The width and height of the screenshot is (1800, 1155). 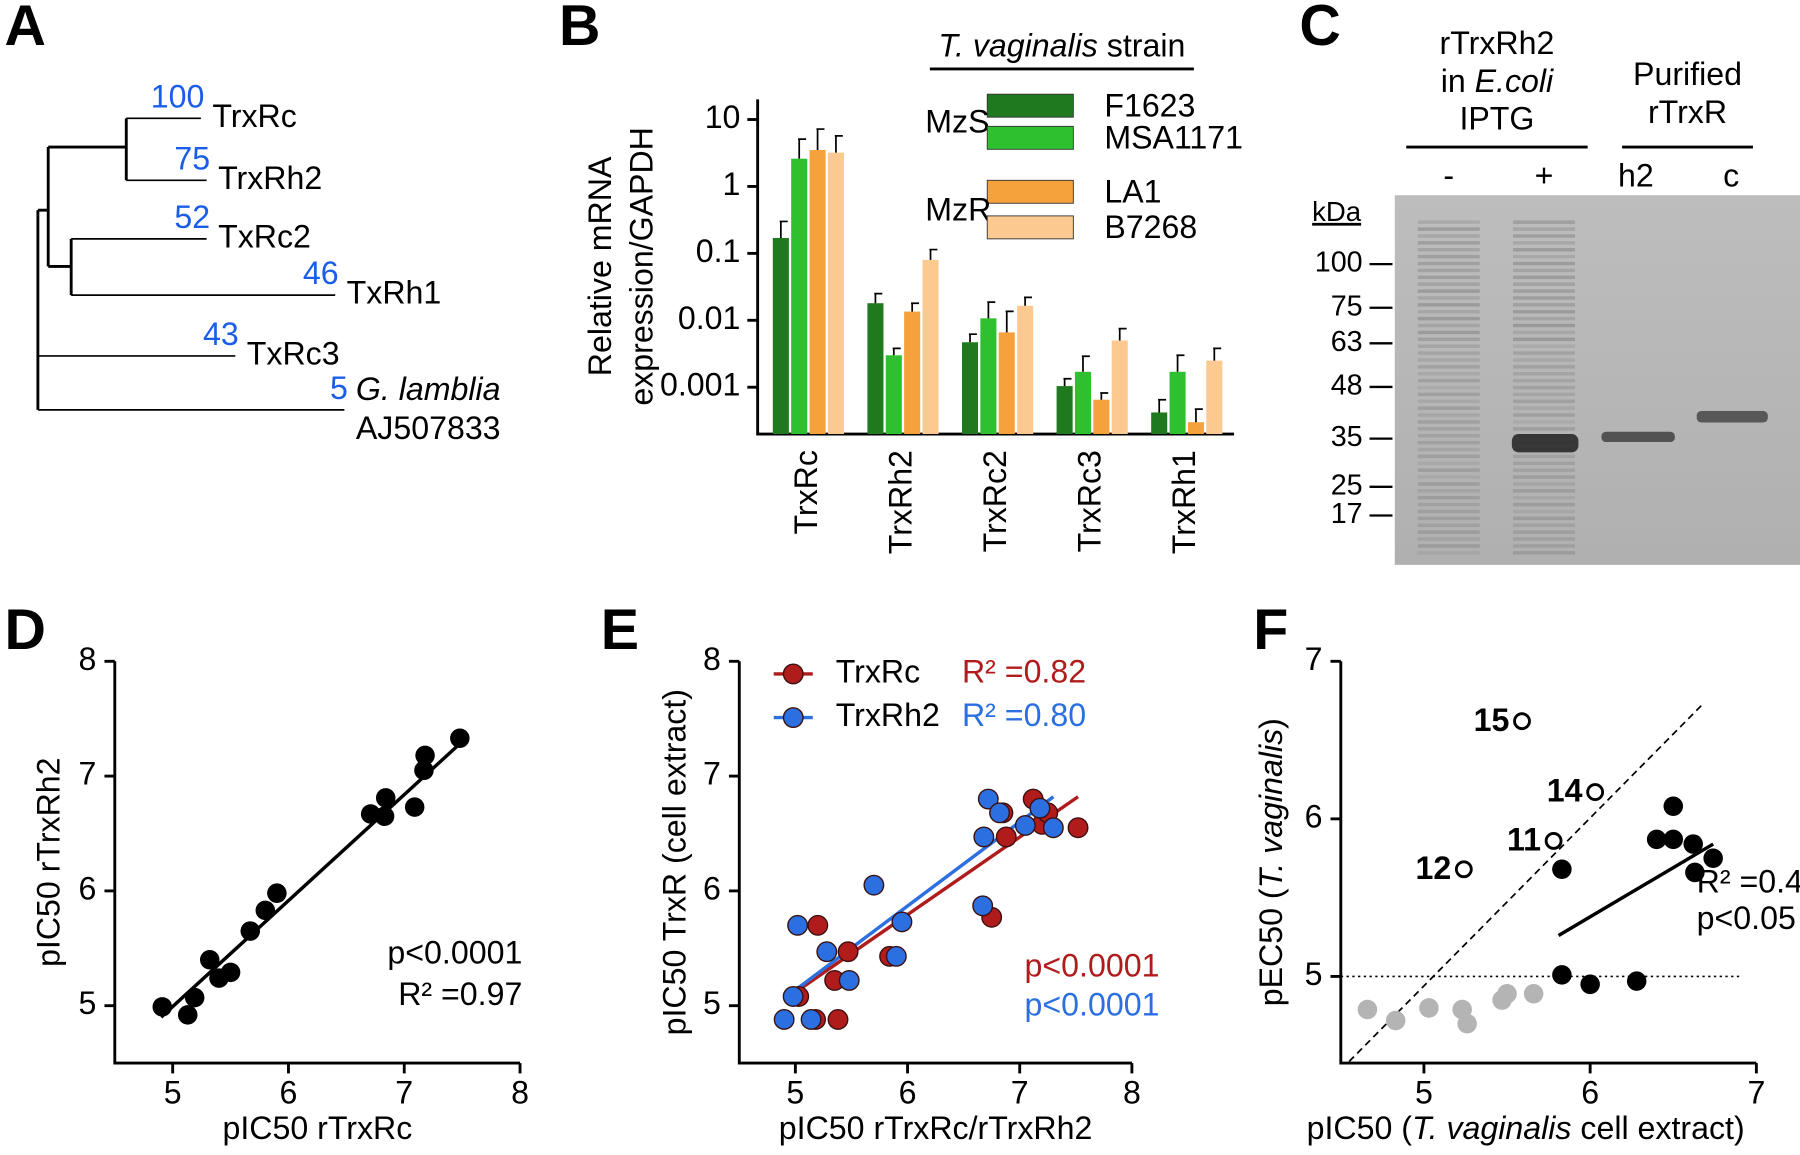 What do you see at coordinates (88, 888) in the screenshot?
I see `y-tick-label: 6` at bounding box center [88, 888].